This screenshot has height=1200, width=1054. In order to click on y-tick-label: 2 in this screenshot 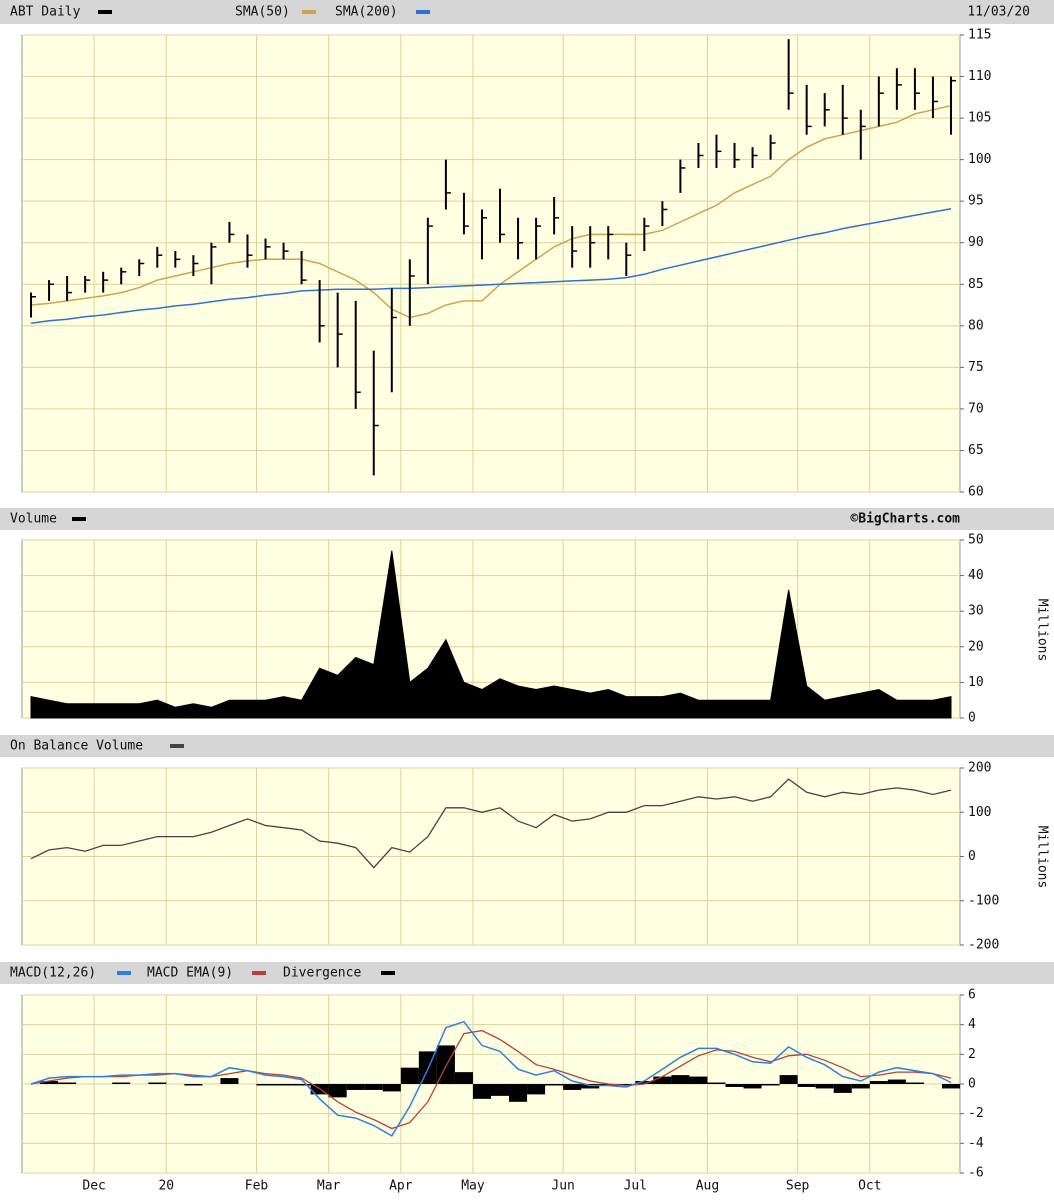, I will do `click(972, 1054)`.